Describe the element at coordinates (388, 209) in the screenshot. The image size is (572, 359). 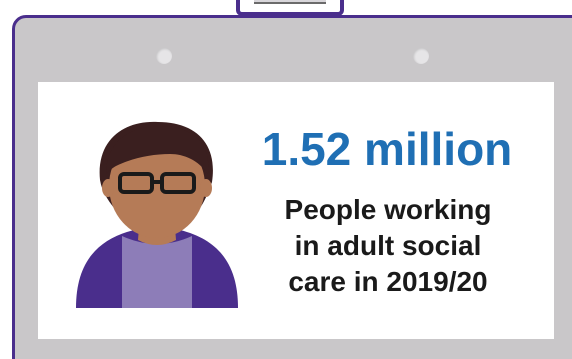
I see `description-line: People working` at that location.